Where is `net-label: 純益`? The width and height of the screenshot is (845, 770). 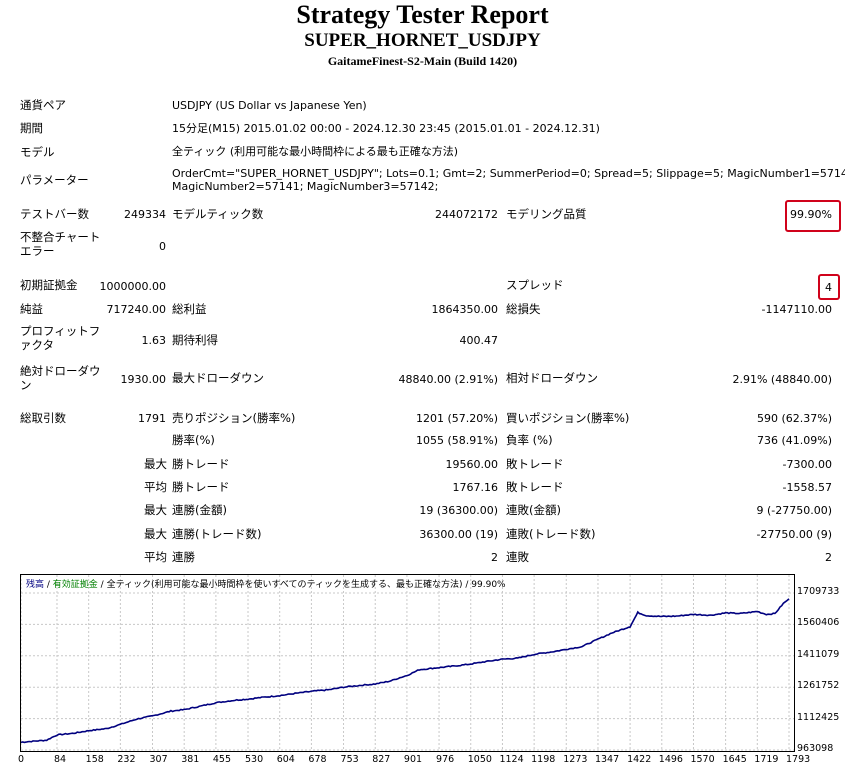
net-label: 純益 is located at coordinates (31, 309).